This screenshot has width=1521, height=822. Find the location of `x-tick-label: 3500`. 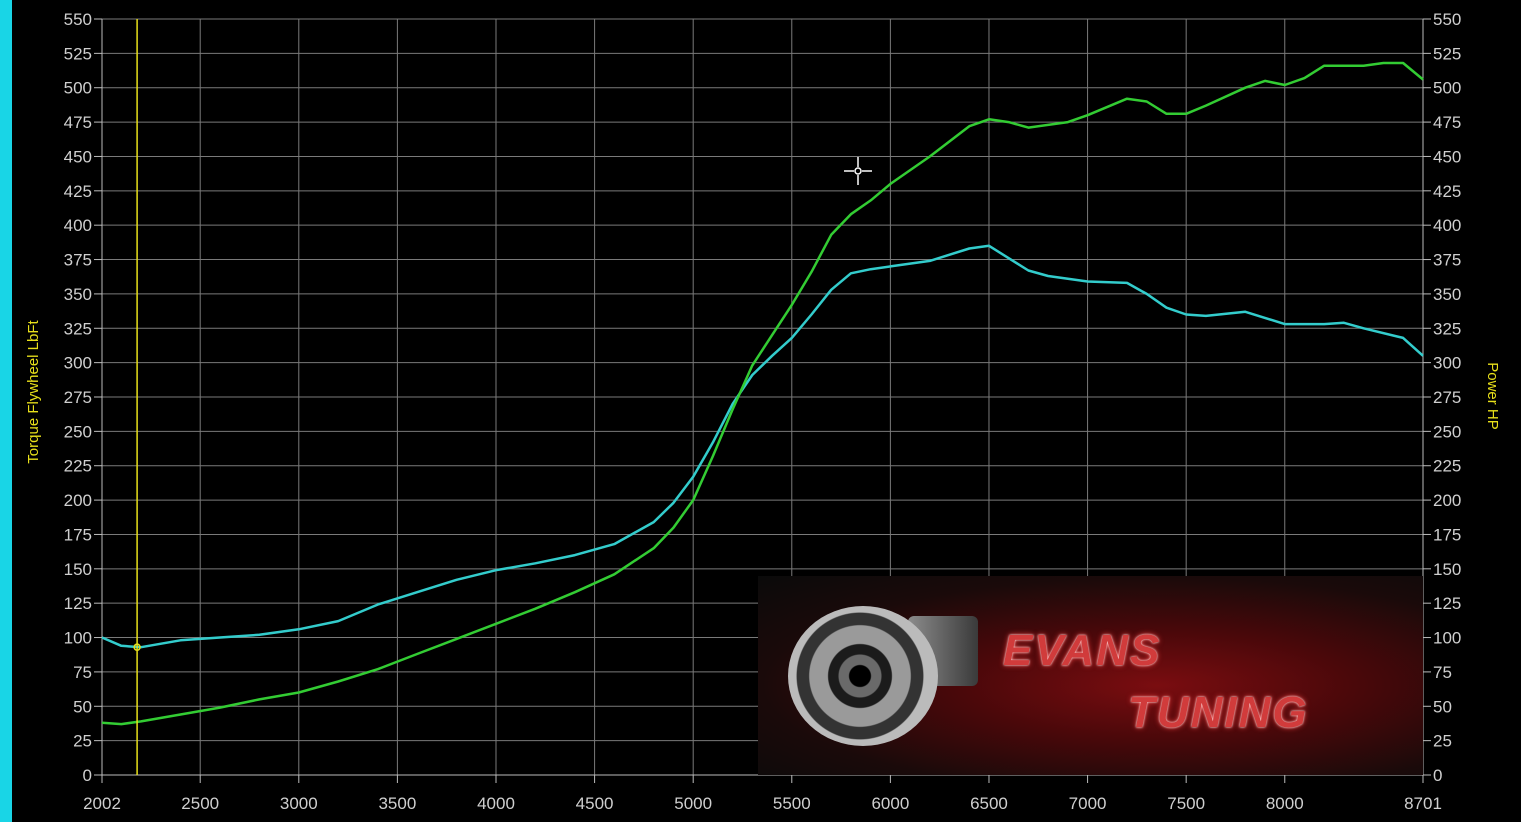

x-tick-label: 3500 is located at coordinates (397, 803).